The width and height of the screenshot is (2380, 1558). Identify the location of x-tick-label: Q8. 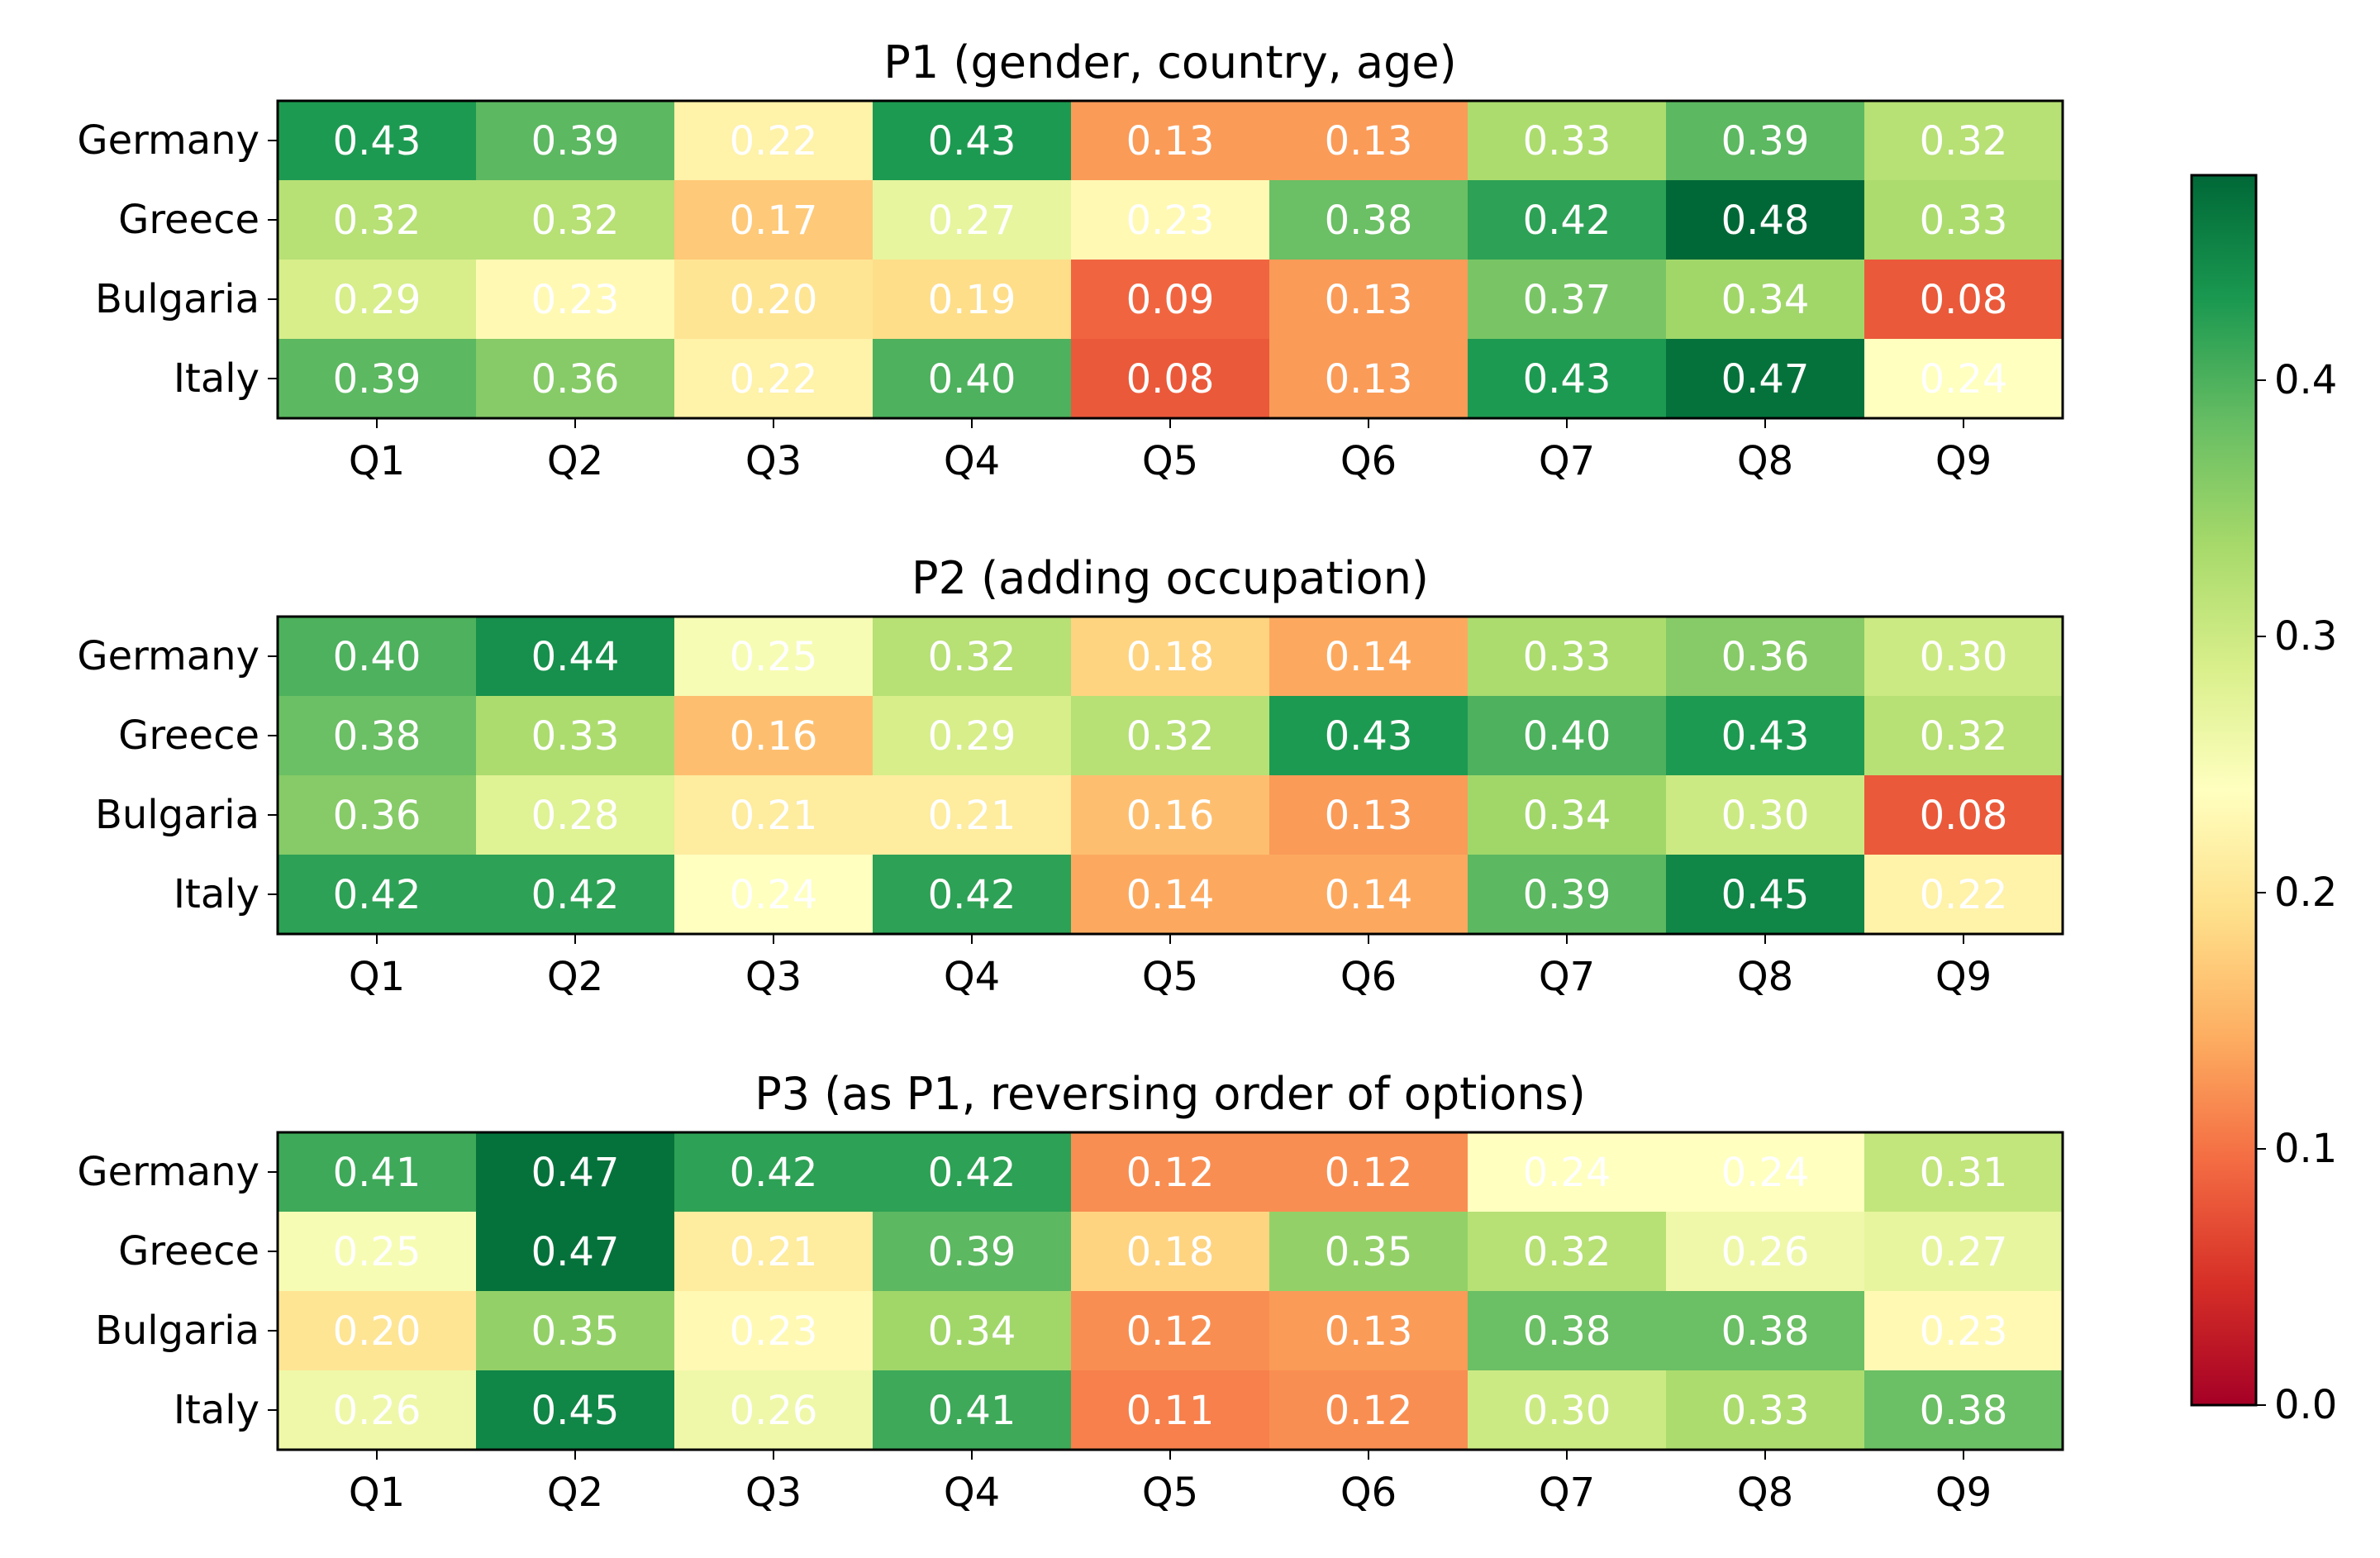
(1765, 1493).